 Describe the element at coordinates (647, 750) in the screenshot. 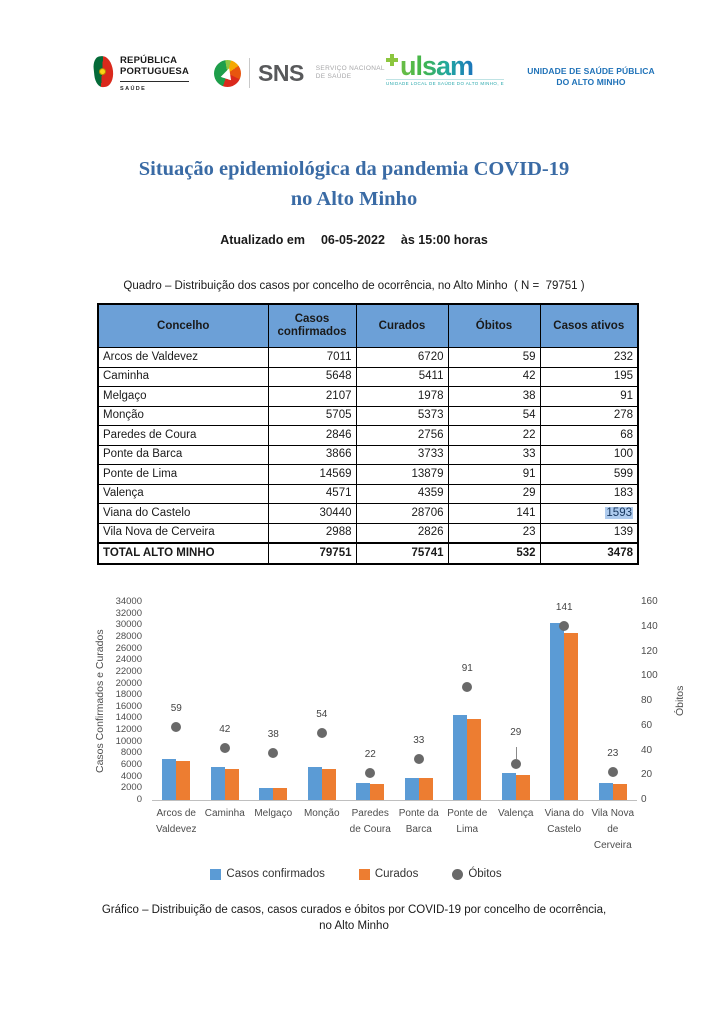

I see `right-axis-tick: 40` at that location.